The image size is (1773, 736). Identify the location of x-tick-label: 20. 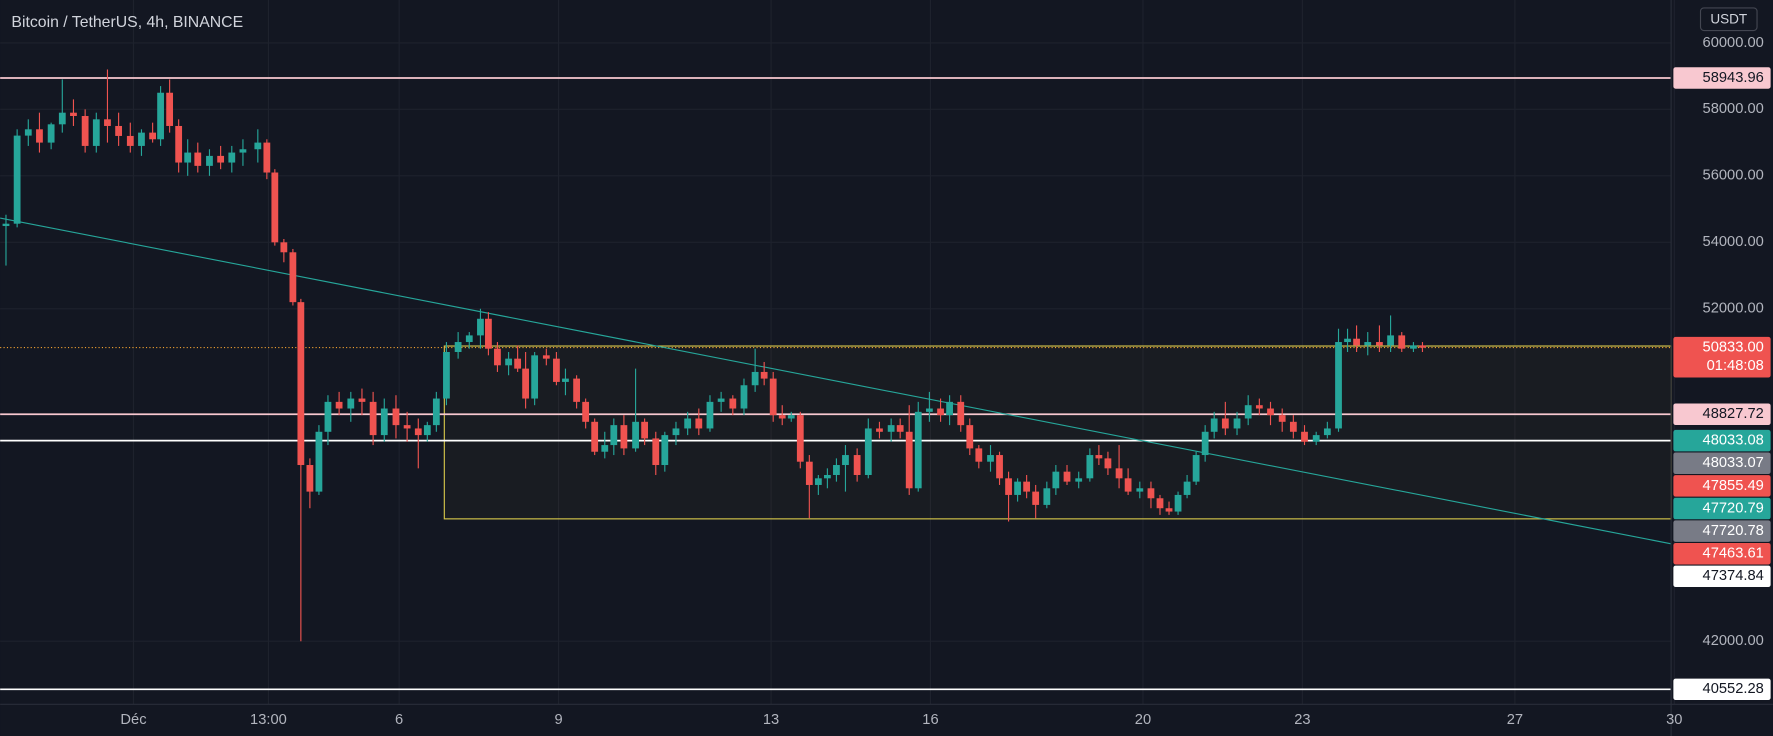
(1143, 720).